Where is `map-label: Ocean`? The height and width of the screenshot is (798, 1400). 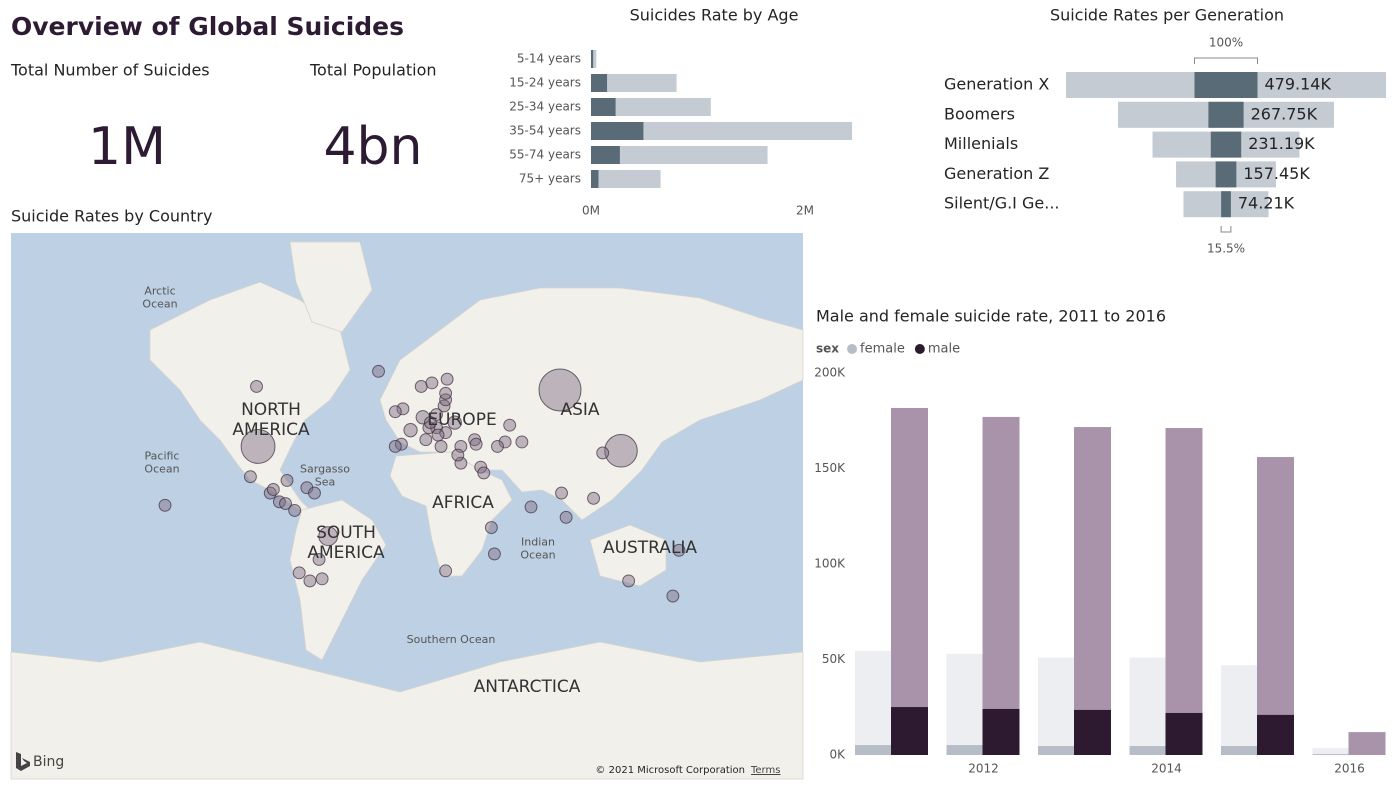
map-label: Ocean is located at coordinates (159, 304).